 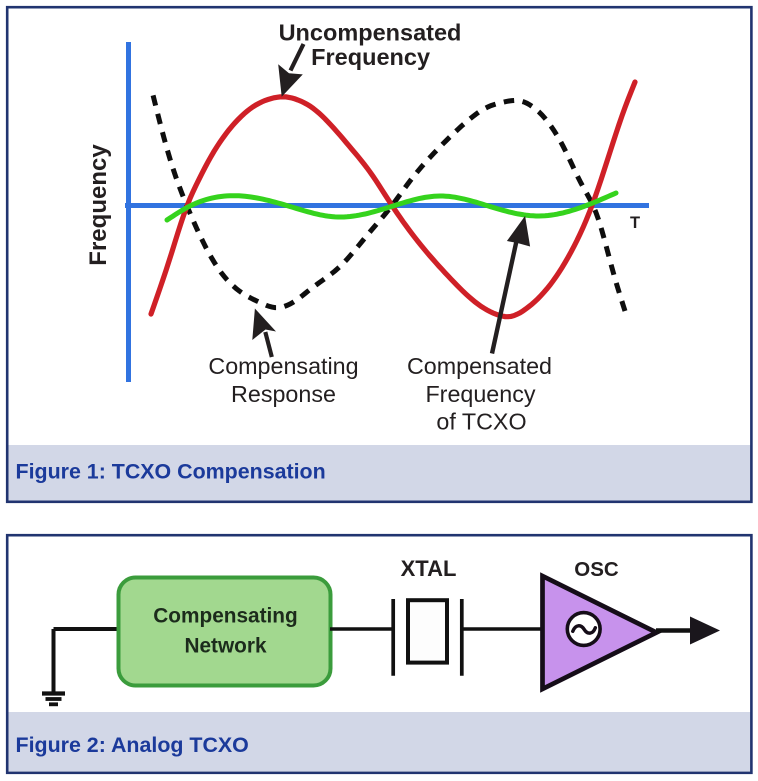 What do you see at coordinates (479, 366) in the screenshot?
I see `svg-text: Compensated` at bounding box center [479, 366].